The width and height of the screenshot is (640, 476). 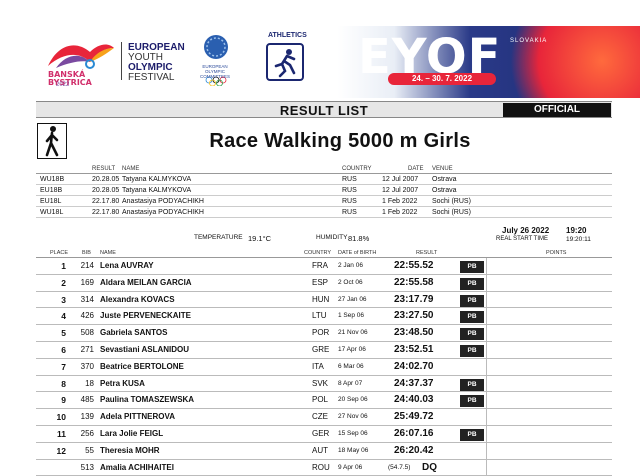 I want to click on table-row: 12 55 Theresia MOHR AUT 18 May 06 26:20.42, so click(x=324, y=451).